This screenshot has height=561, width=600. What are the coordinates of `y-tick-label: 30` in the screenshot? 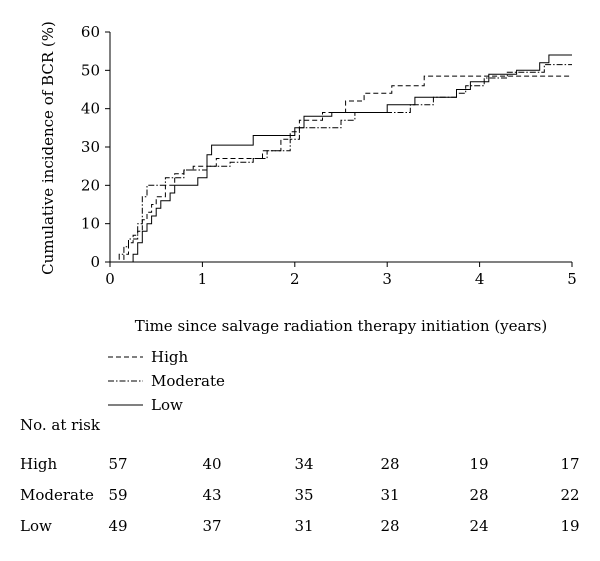 It's located at (90, 147).